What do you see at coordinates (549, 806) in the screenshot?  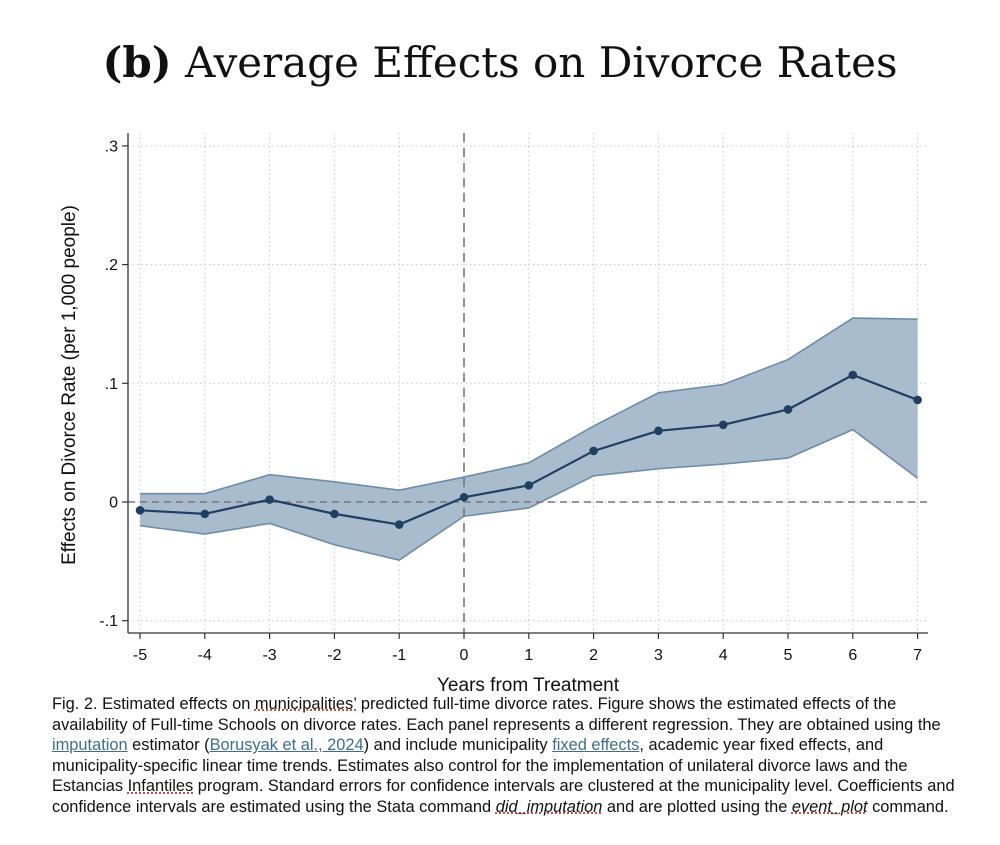 I see `caption-did-imputation: did_imputation` at bounding box center [549, 806].